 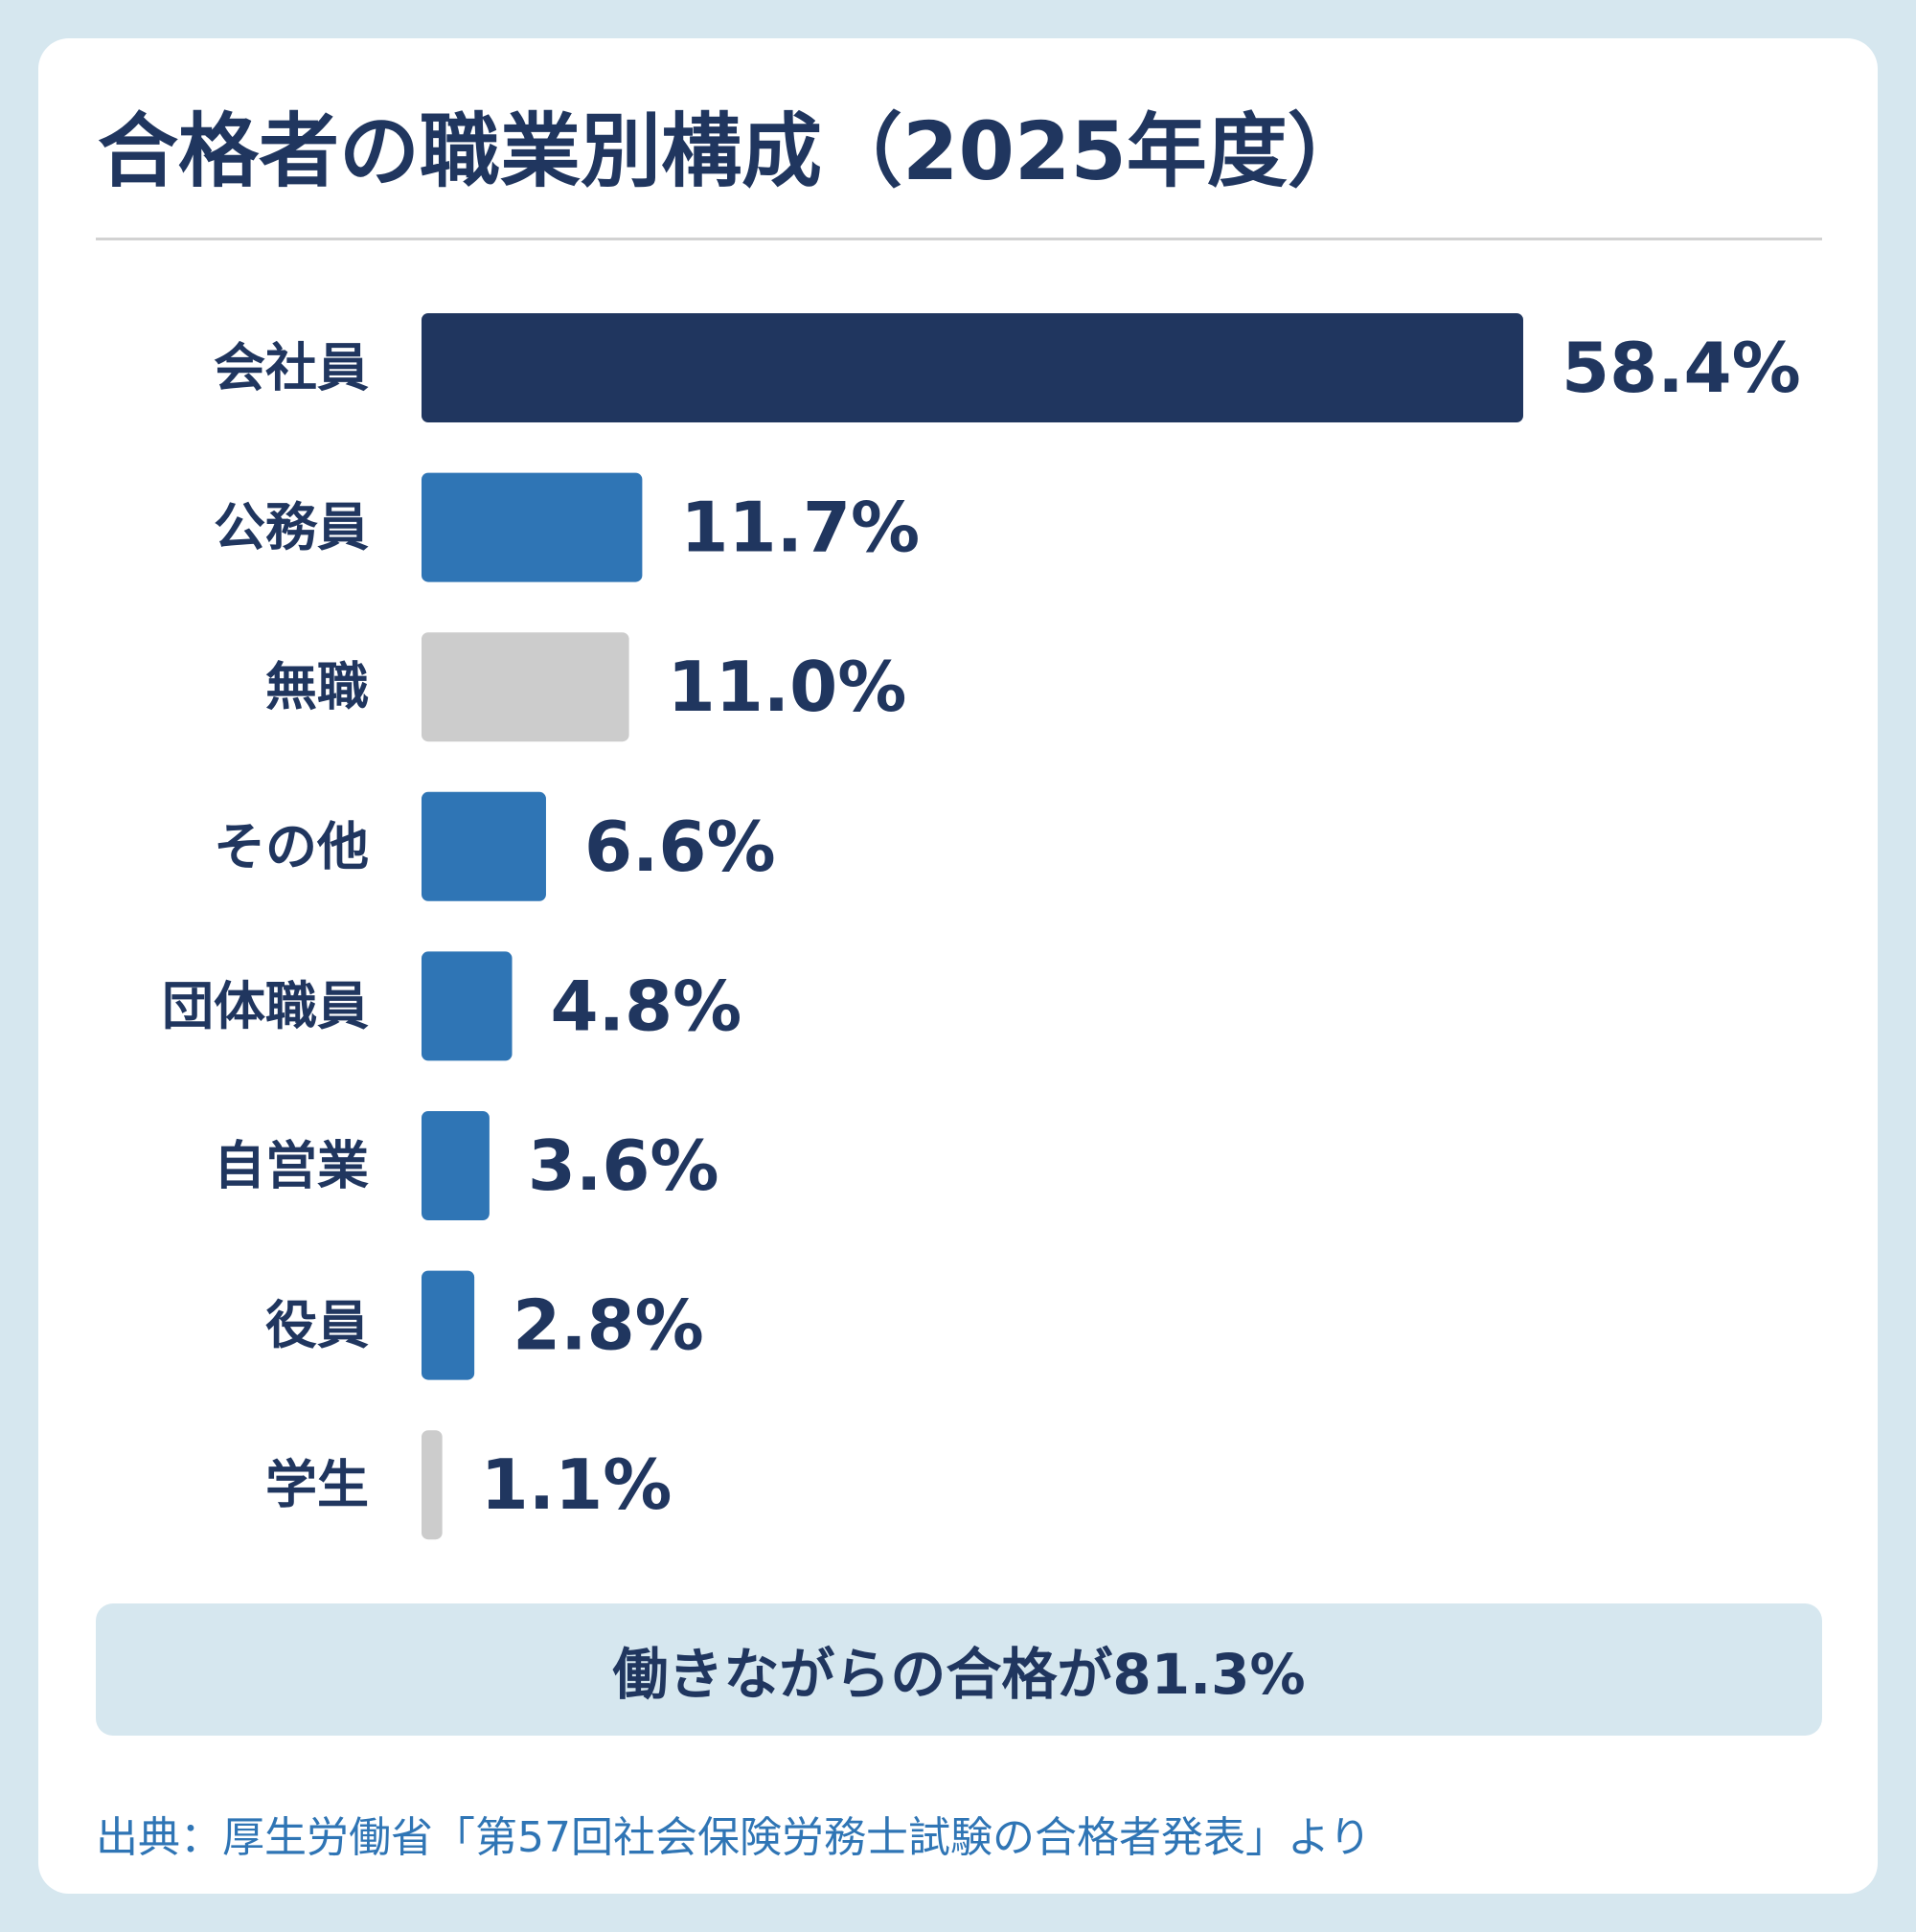 What do you see at coordinates (624, 1165) in the screenshot?
I see `value-label-row-5: 3.6%` at bounding box center [624, 1165].